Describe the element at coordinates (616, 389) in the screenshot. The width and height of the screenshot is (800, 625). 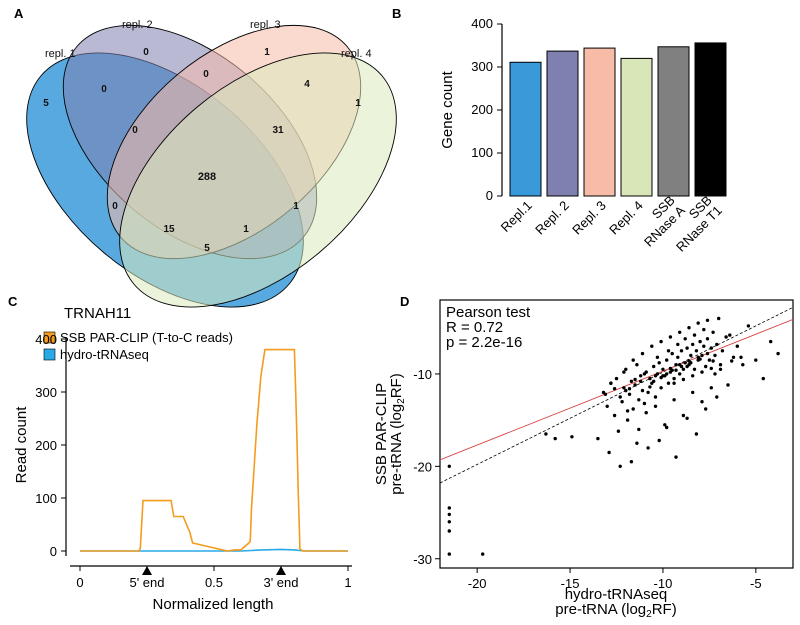
I see `regression-line` at that location.